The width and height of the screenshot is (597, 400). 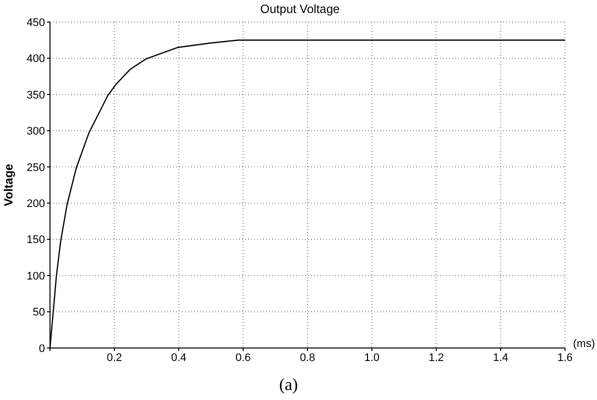 What do you see at coordinates (308, 358) in the screenshot?
I see `x-tick-label: 0.8` at bounding box center [308, 358].